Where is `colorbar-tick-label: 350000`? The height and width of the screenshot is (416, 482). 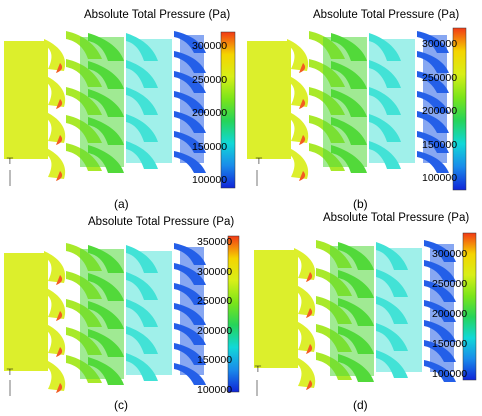 colorbar-tick-label: 350000 is located at coordinates (215, 242).